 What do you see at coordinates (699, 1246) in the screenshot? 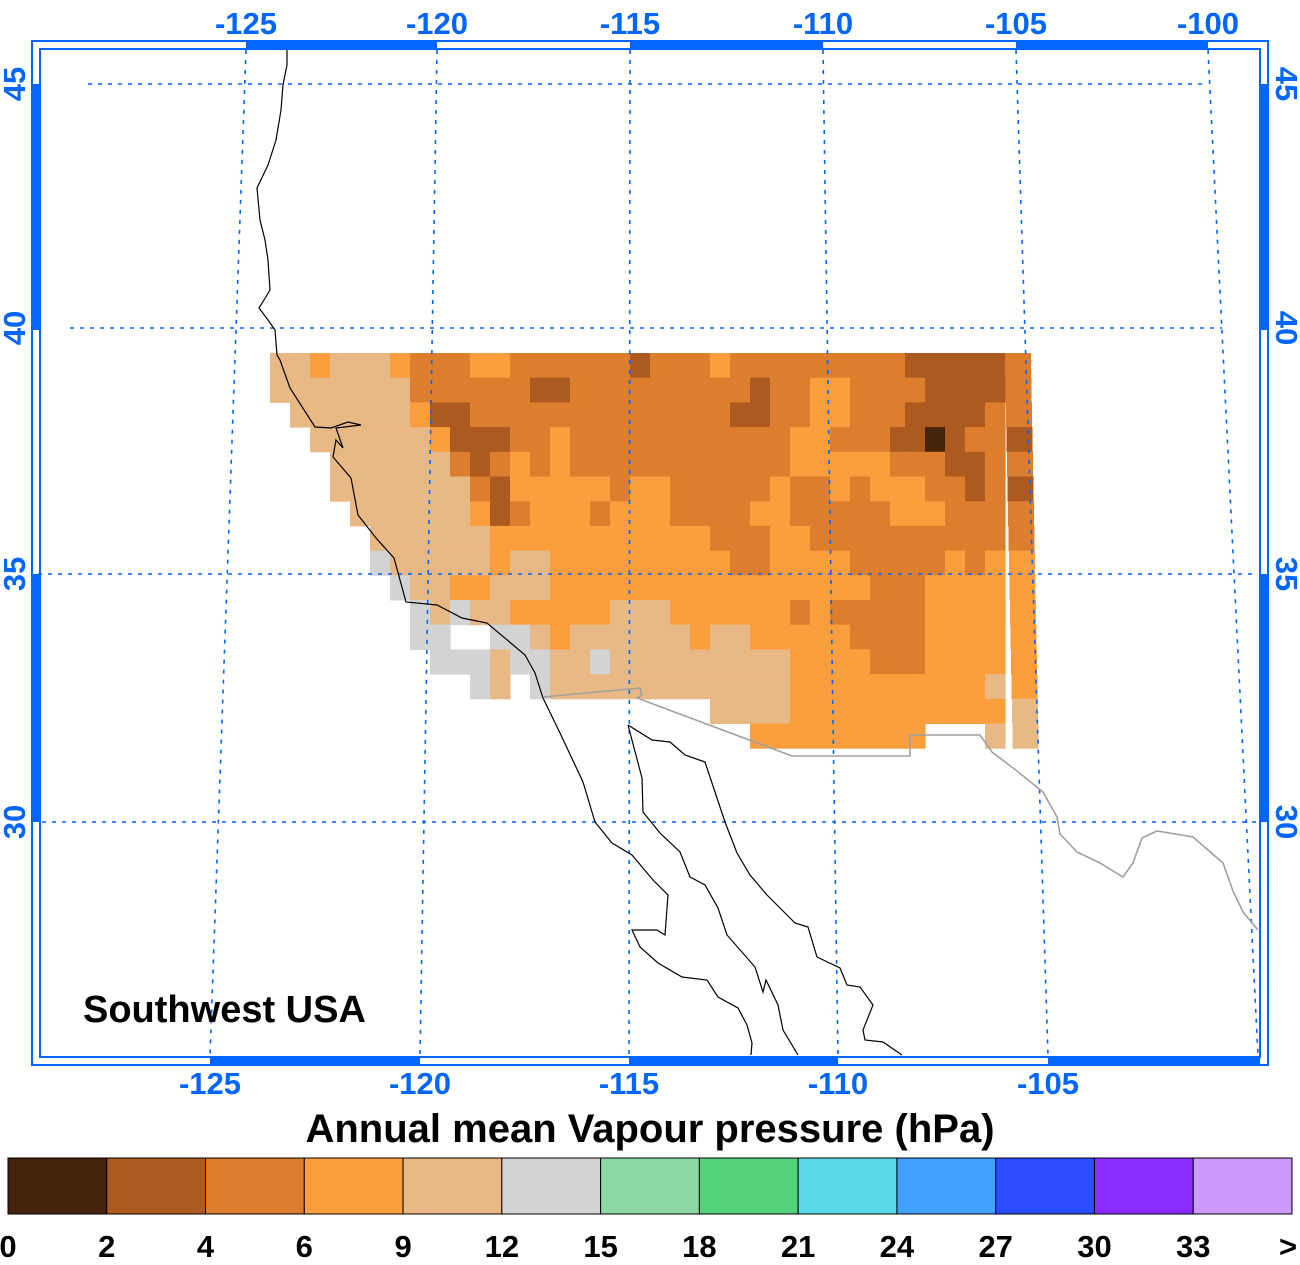
I see `colorbar-tick-label: 18` at bounding box center [699, 1246].